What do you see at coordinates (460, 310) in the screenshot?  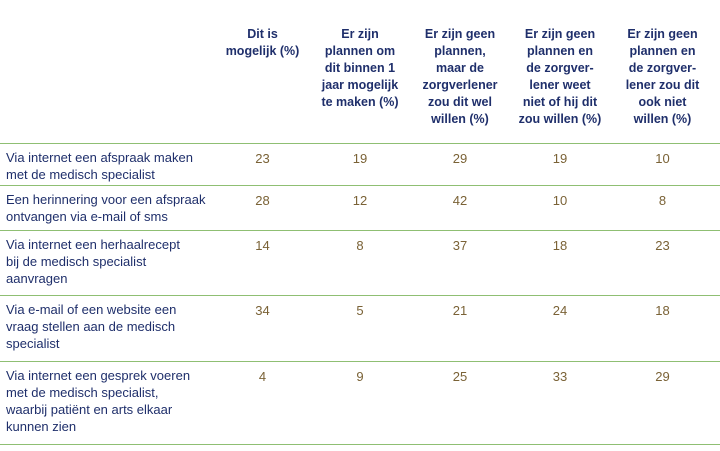 I see `cell-value: 21` at bounding box center [460, 310].